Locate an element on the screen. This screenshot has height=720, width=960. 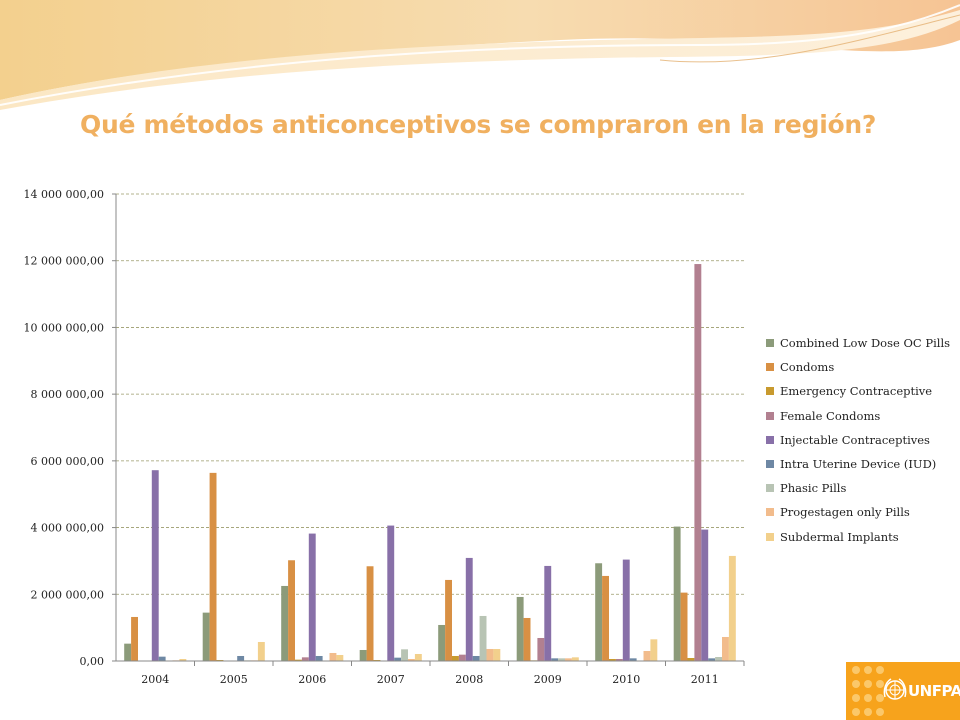
y-tick-label: 12 000 000,00 is located at coordinates (64, 261).